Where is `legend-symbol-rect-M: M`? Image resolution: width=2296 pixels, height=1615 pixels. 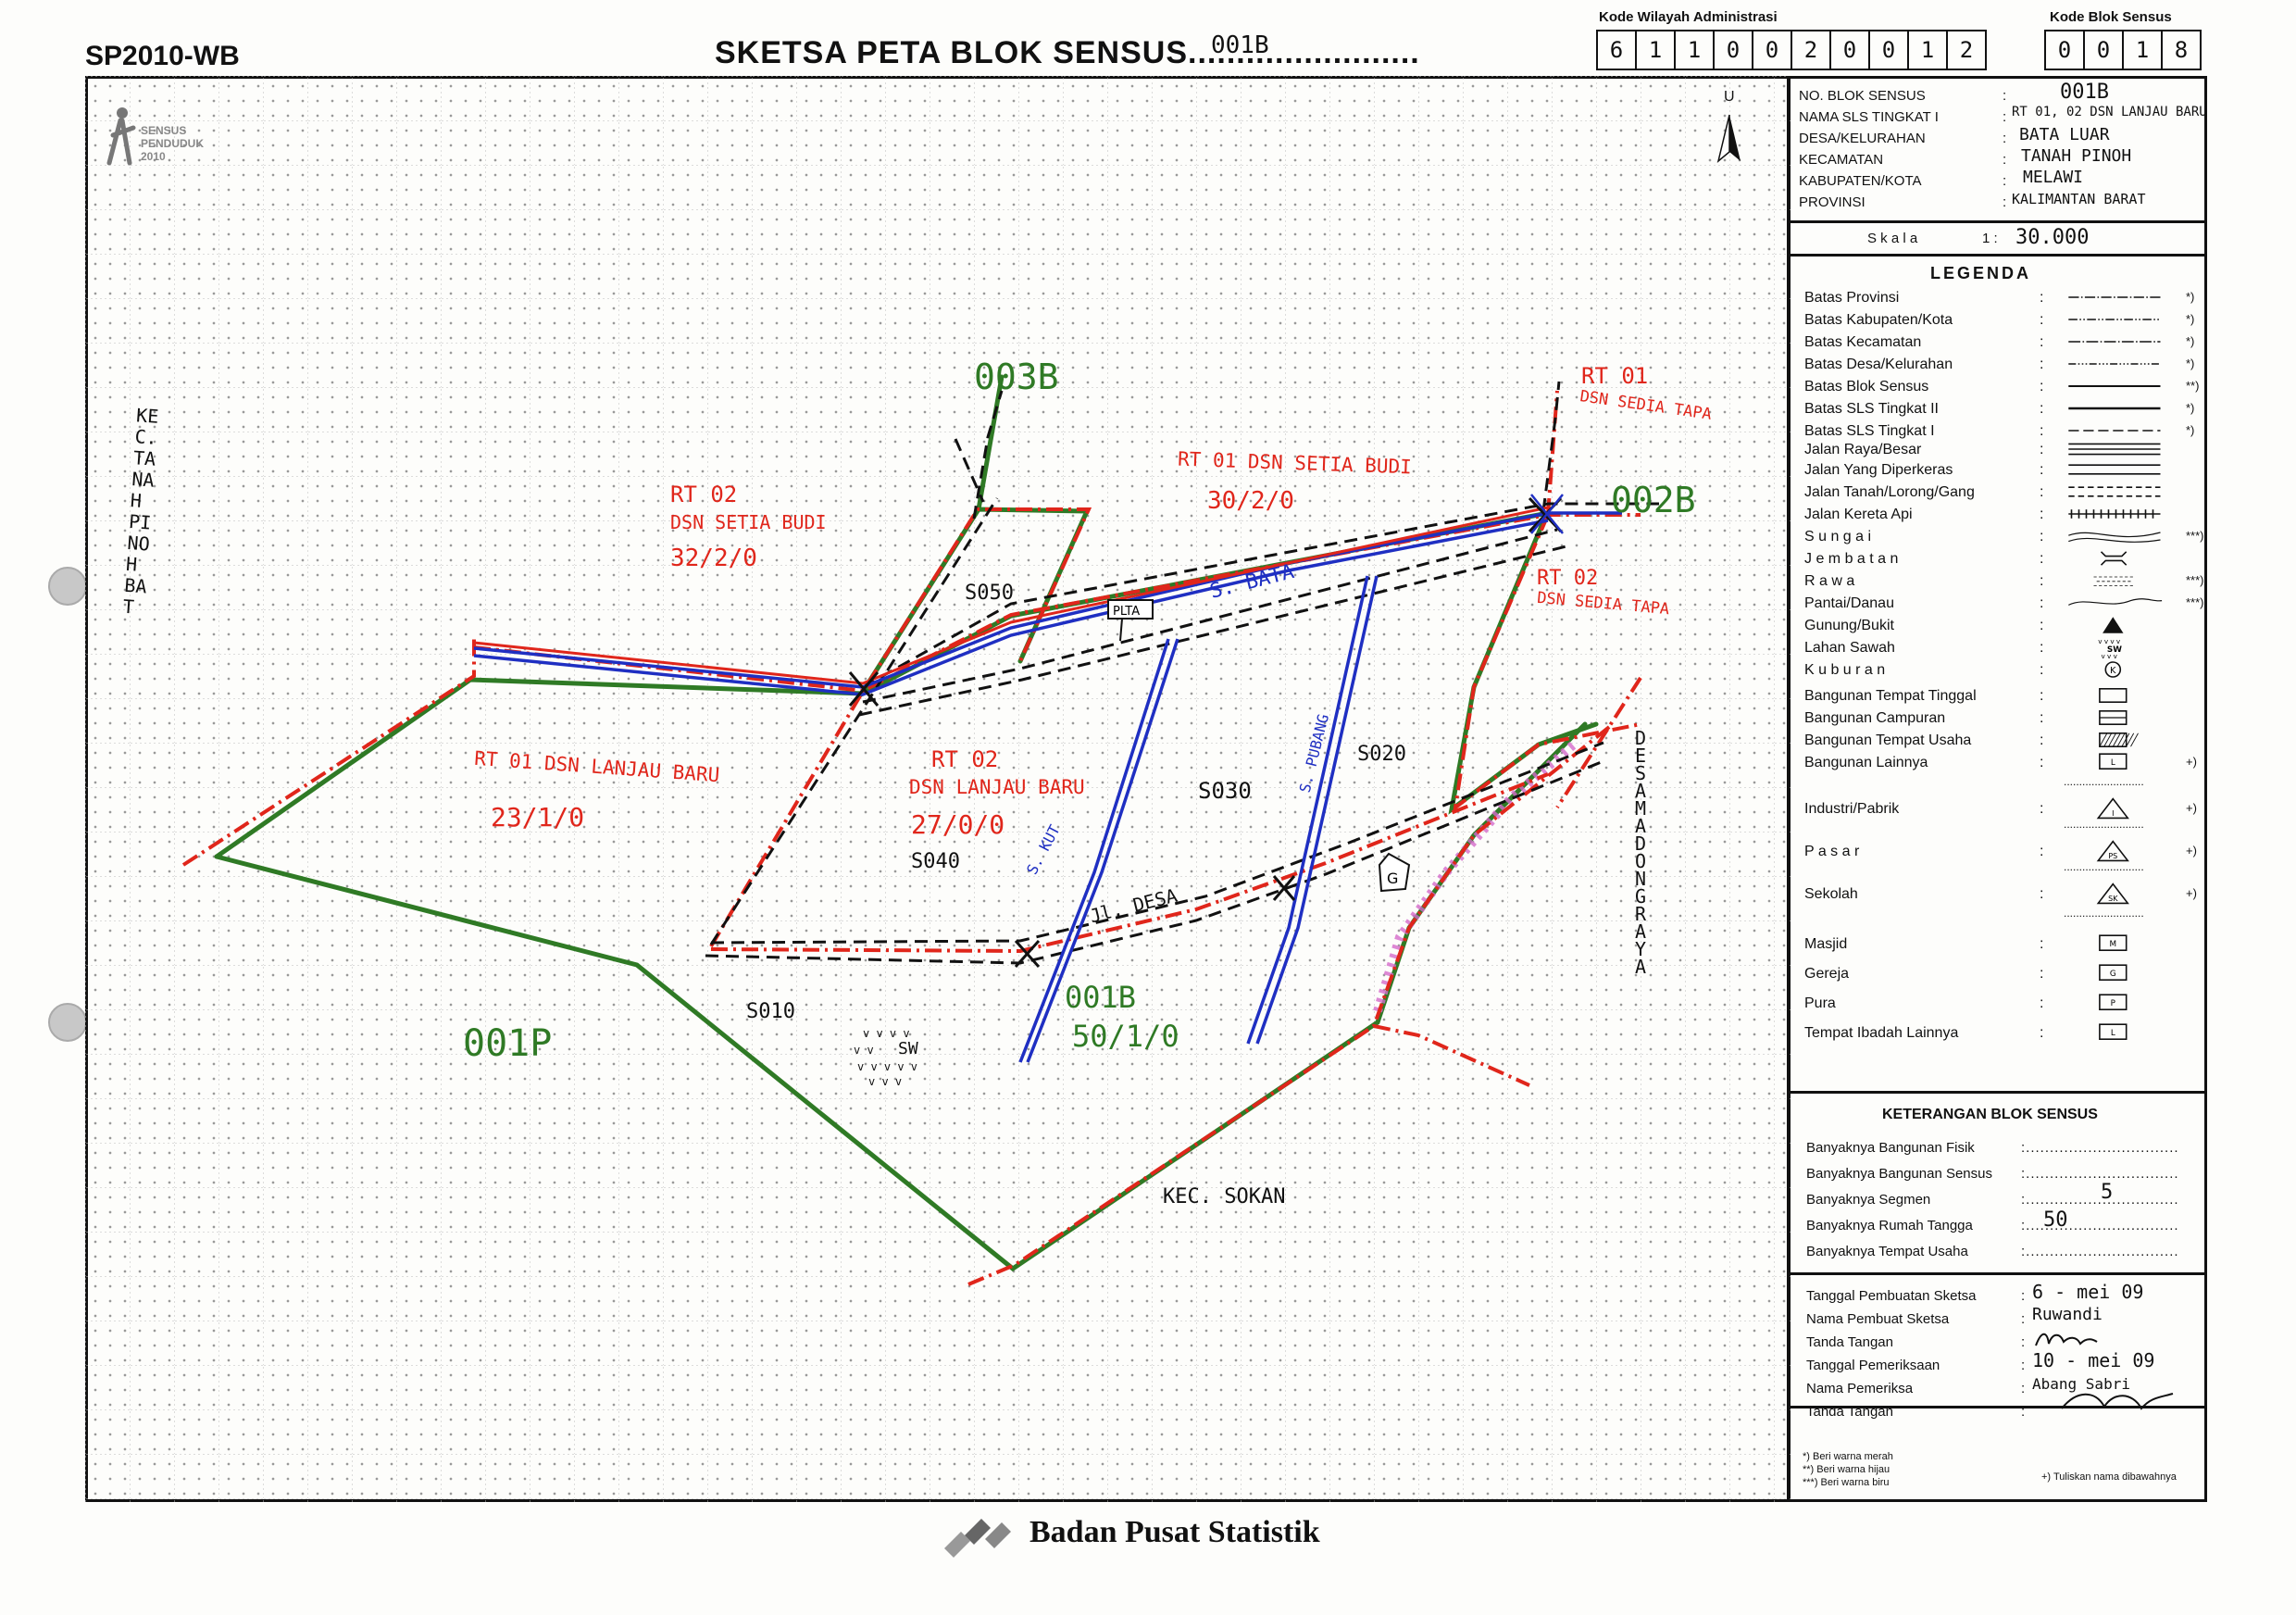 legend-symbol-rect-M: M is located at coordinates (2113, 943).